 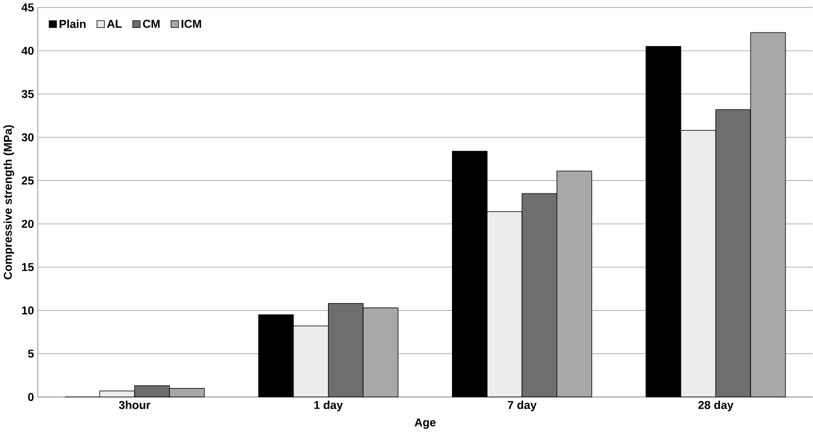 What do you see at coordinates (28, 94) in the screenshot?
I see `y-tick-label: 35` at bounding box center [28, 94].